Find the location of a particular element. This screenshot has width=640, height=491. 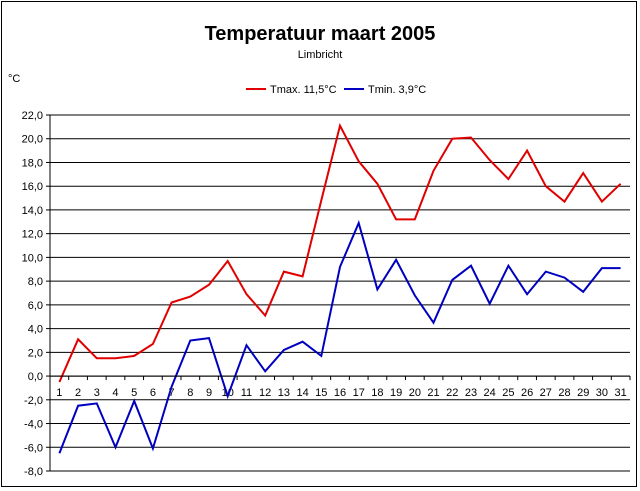

x-tick-label: 6 is located at coordinates (153, 393).